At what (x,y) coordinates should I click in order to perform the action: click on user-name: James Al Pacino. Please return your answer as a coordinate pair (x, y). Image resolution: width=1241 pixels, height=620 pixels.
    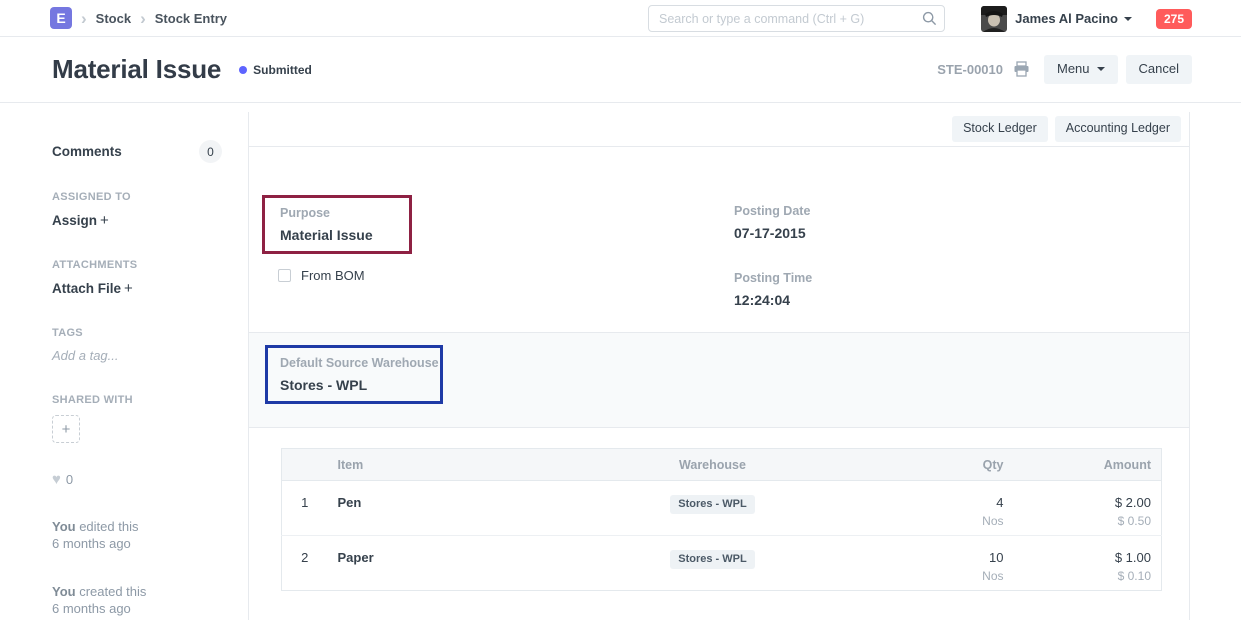
    Looking at the image, I should click on (1066, 18).